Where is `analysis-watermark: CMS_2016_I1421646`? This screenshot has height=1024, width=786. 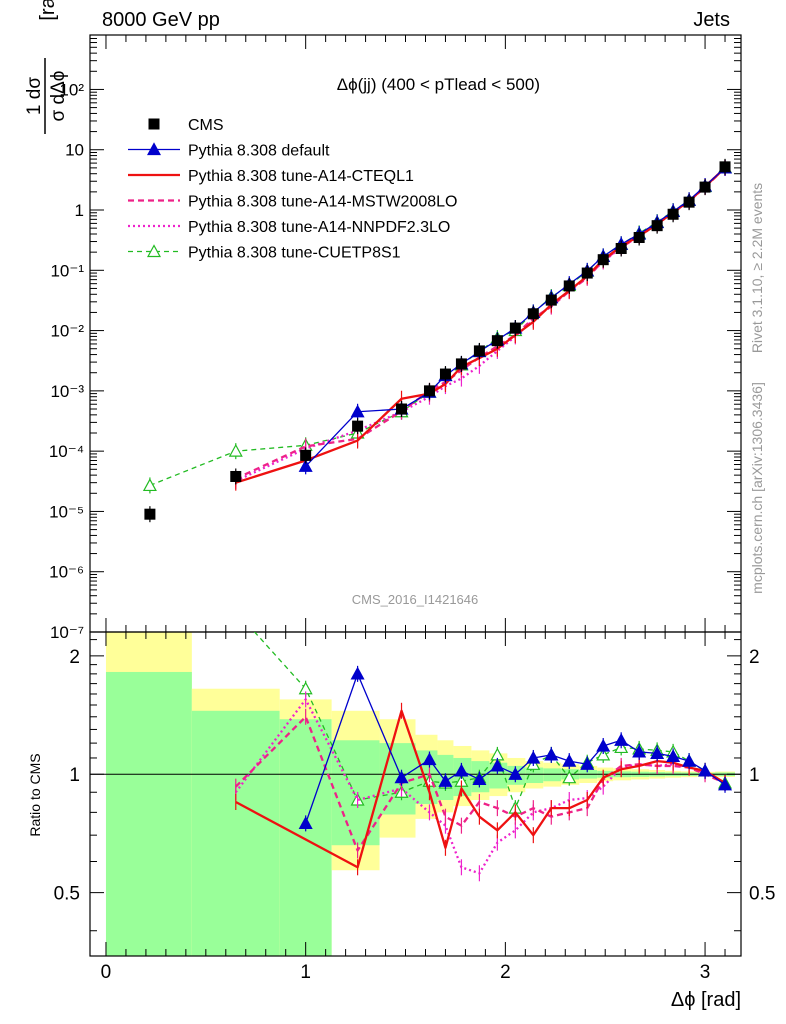
analysis-watermark: CMS_2016_I1421646 is located at coordinates (415, 599).